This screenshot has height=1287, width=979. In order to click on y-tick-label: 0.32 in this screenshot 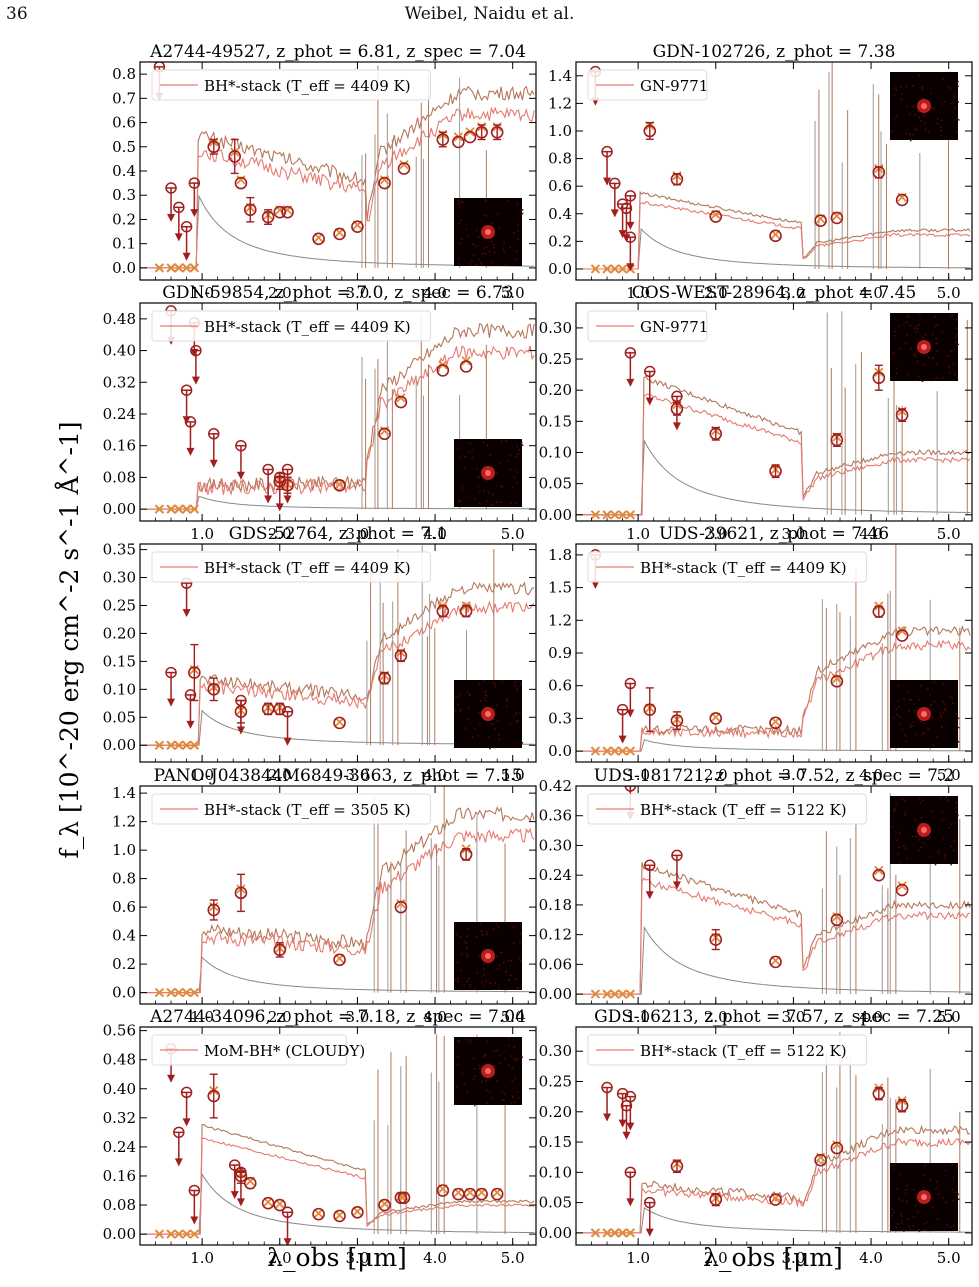, I will do `click(119, 382)`.